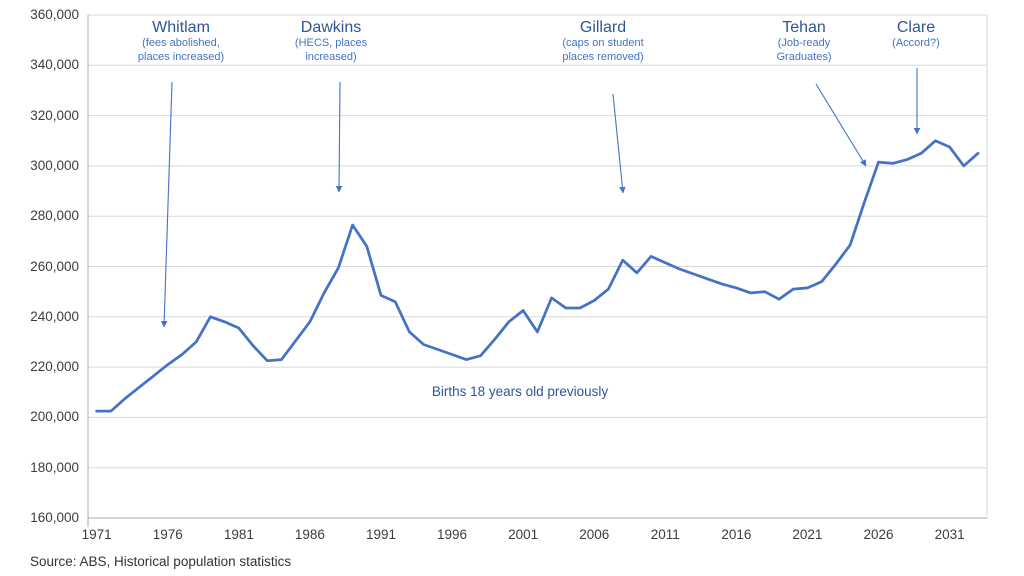 This screenshot has height=576, width=1024. What do you see at coordinates (54, 517) in the screenshot?
I see `y-axis-label: 160,000` at bounding box center [54, 517].